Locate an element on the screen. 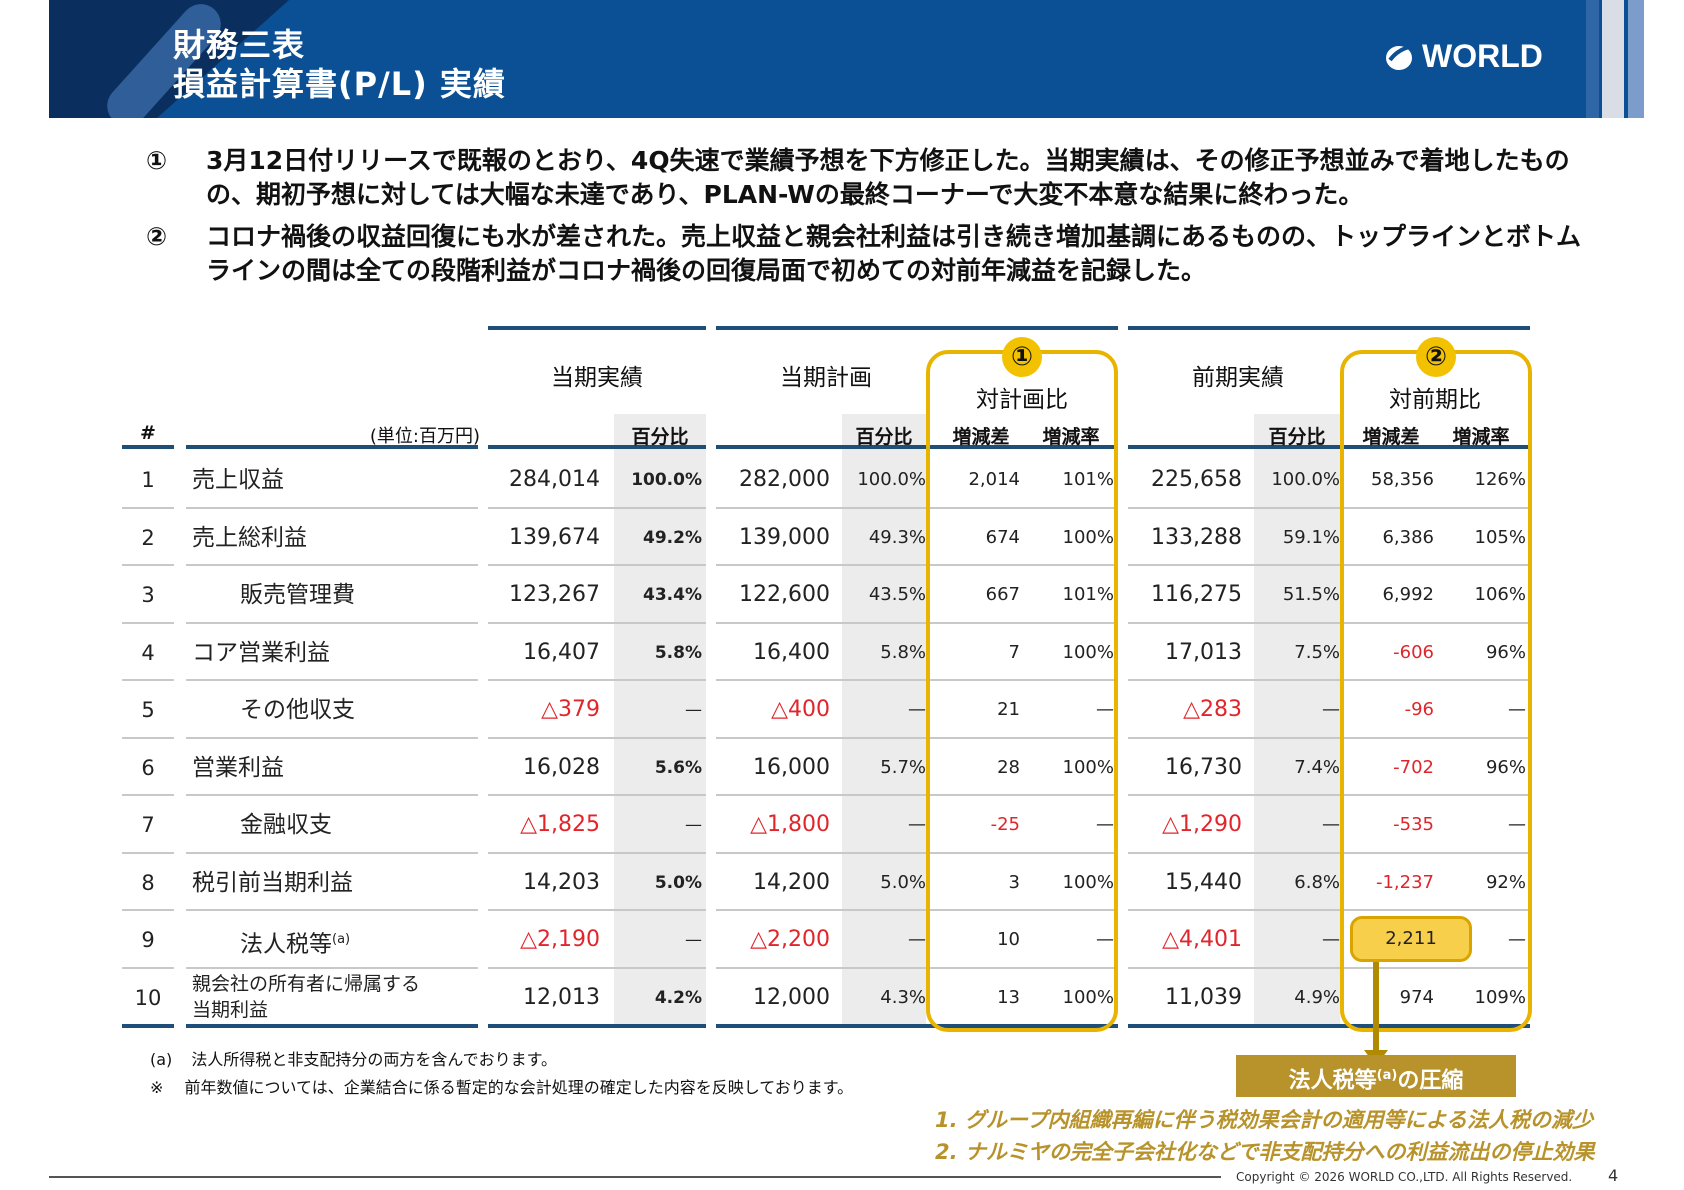 The image size is (1684, 1190). row-number: 9 is located at coordinates (148, 940).